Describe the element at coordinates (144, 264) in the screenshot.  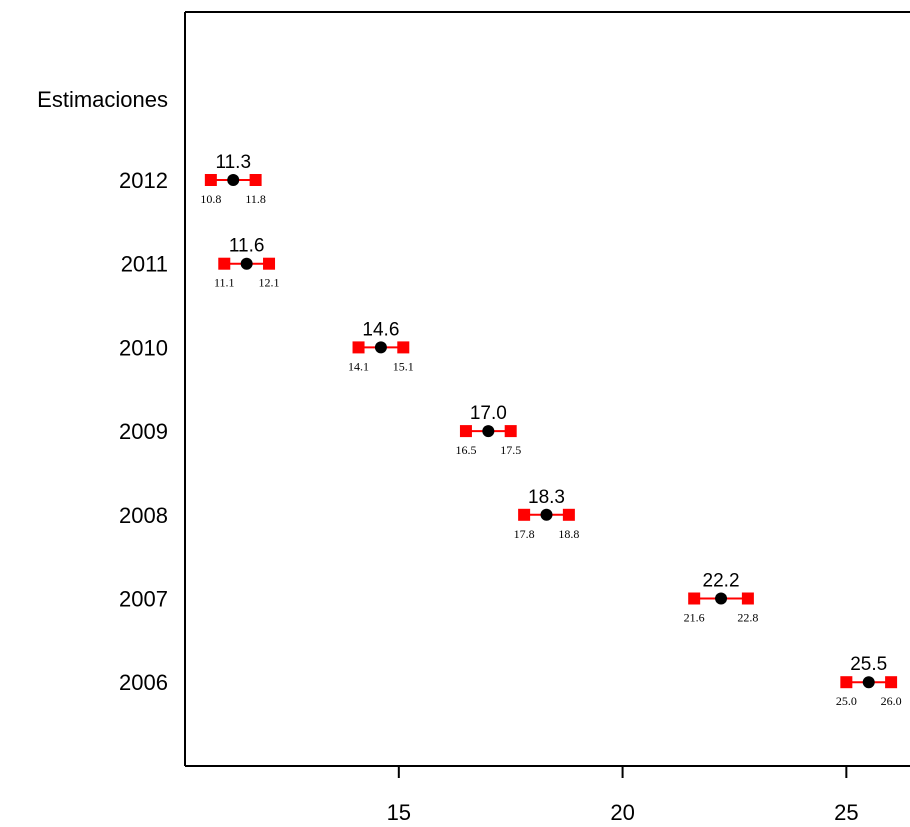
I see `category-label: 2011` at that location.